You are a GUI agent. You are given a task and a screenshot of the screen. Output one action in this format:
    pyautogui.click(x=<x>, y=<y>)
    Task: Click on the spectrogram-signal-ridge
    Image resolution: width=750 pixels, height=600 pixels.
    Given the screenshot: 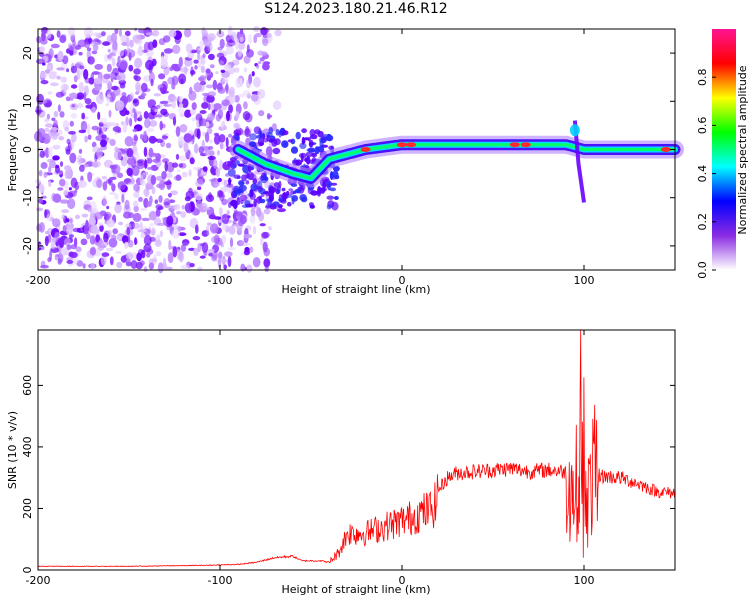 What is the action you would take?
    pyautogui.click(x=456, y=161)
    